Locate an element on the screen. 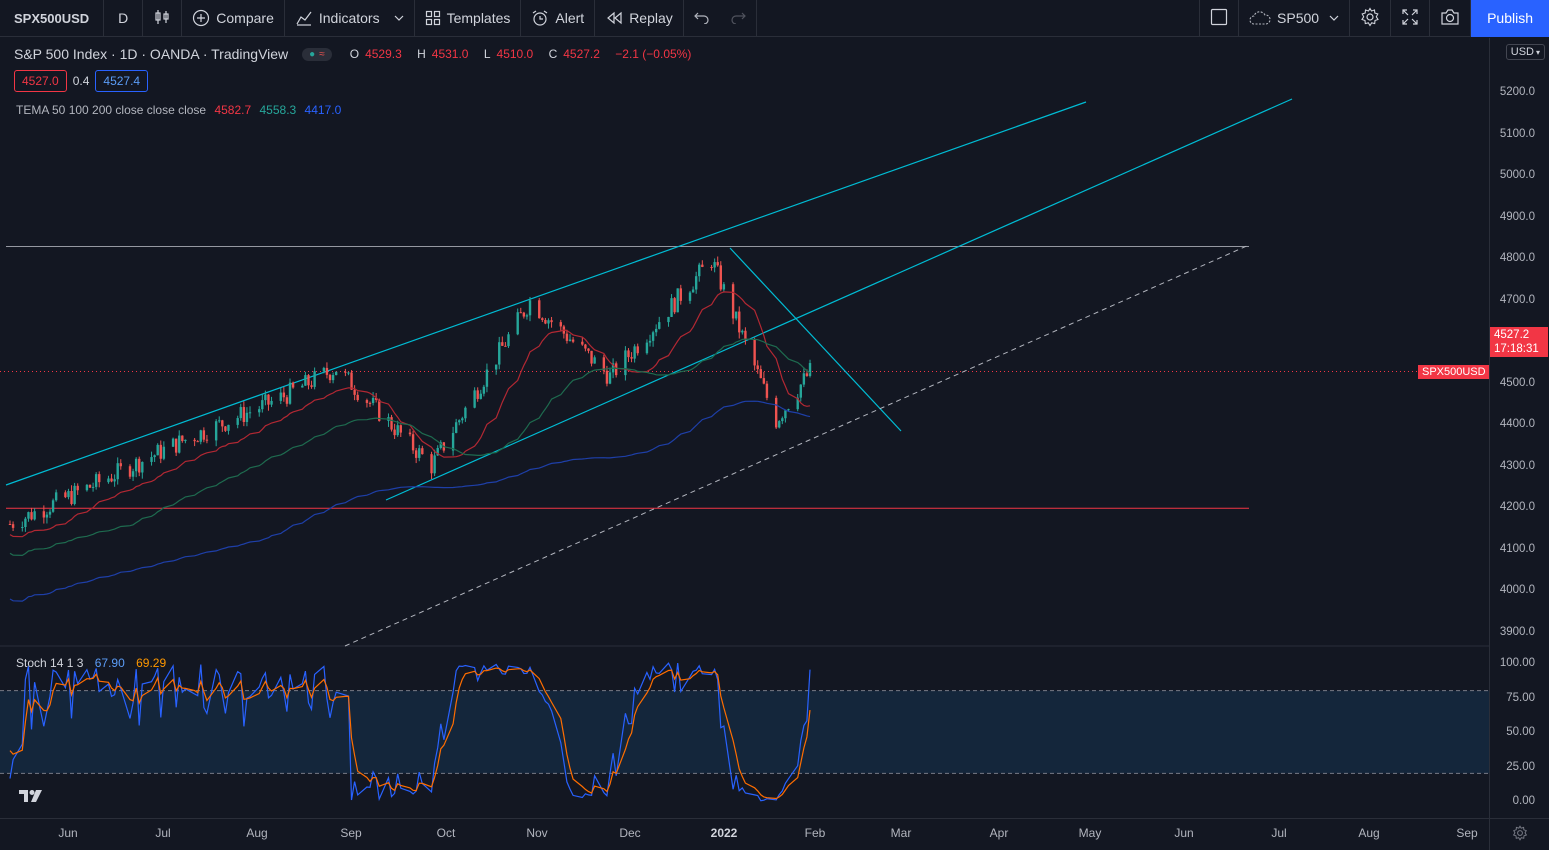 This screenshot has width=1549, height=850. redo-button is located at coordinates (738, 18).